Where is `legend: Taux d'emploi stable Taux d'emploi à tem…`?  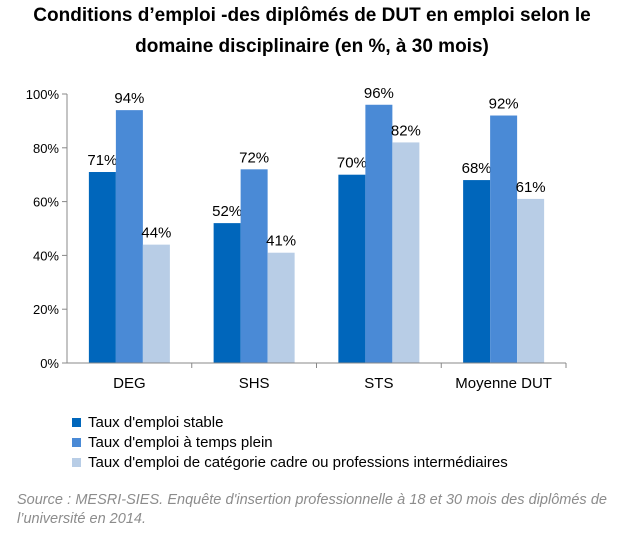
legend: Taux d'emploi stable Taux d'emploi à tem… is located at coordinates (290, 442).